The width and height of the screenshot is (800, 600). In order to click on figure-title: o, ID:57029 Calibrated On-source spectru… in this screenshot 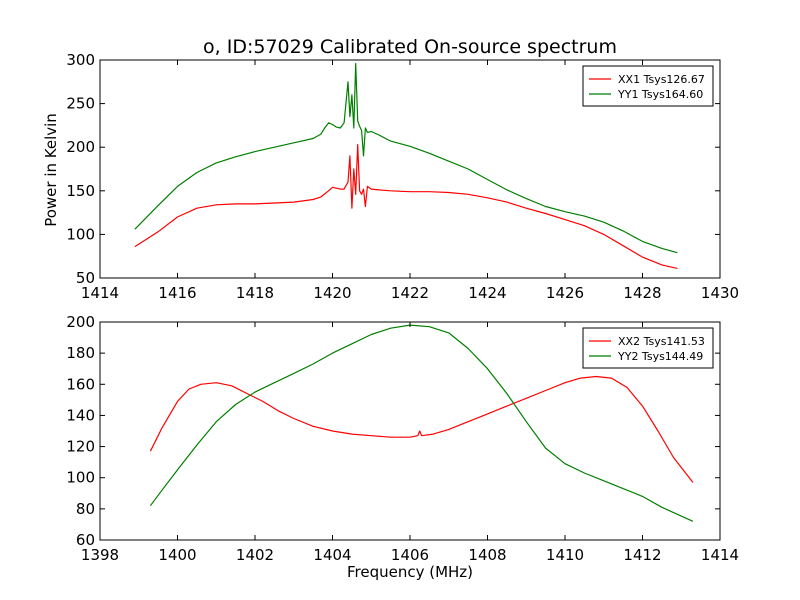, I will do `click(410, 47)`.